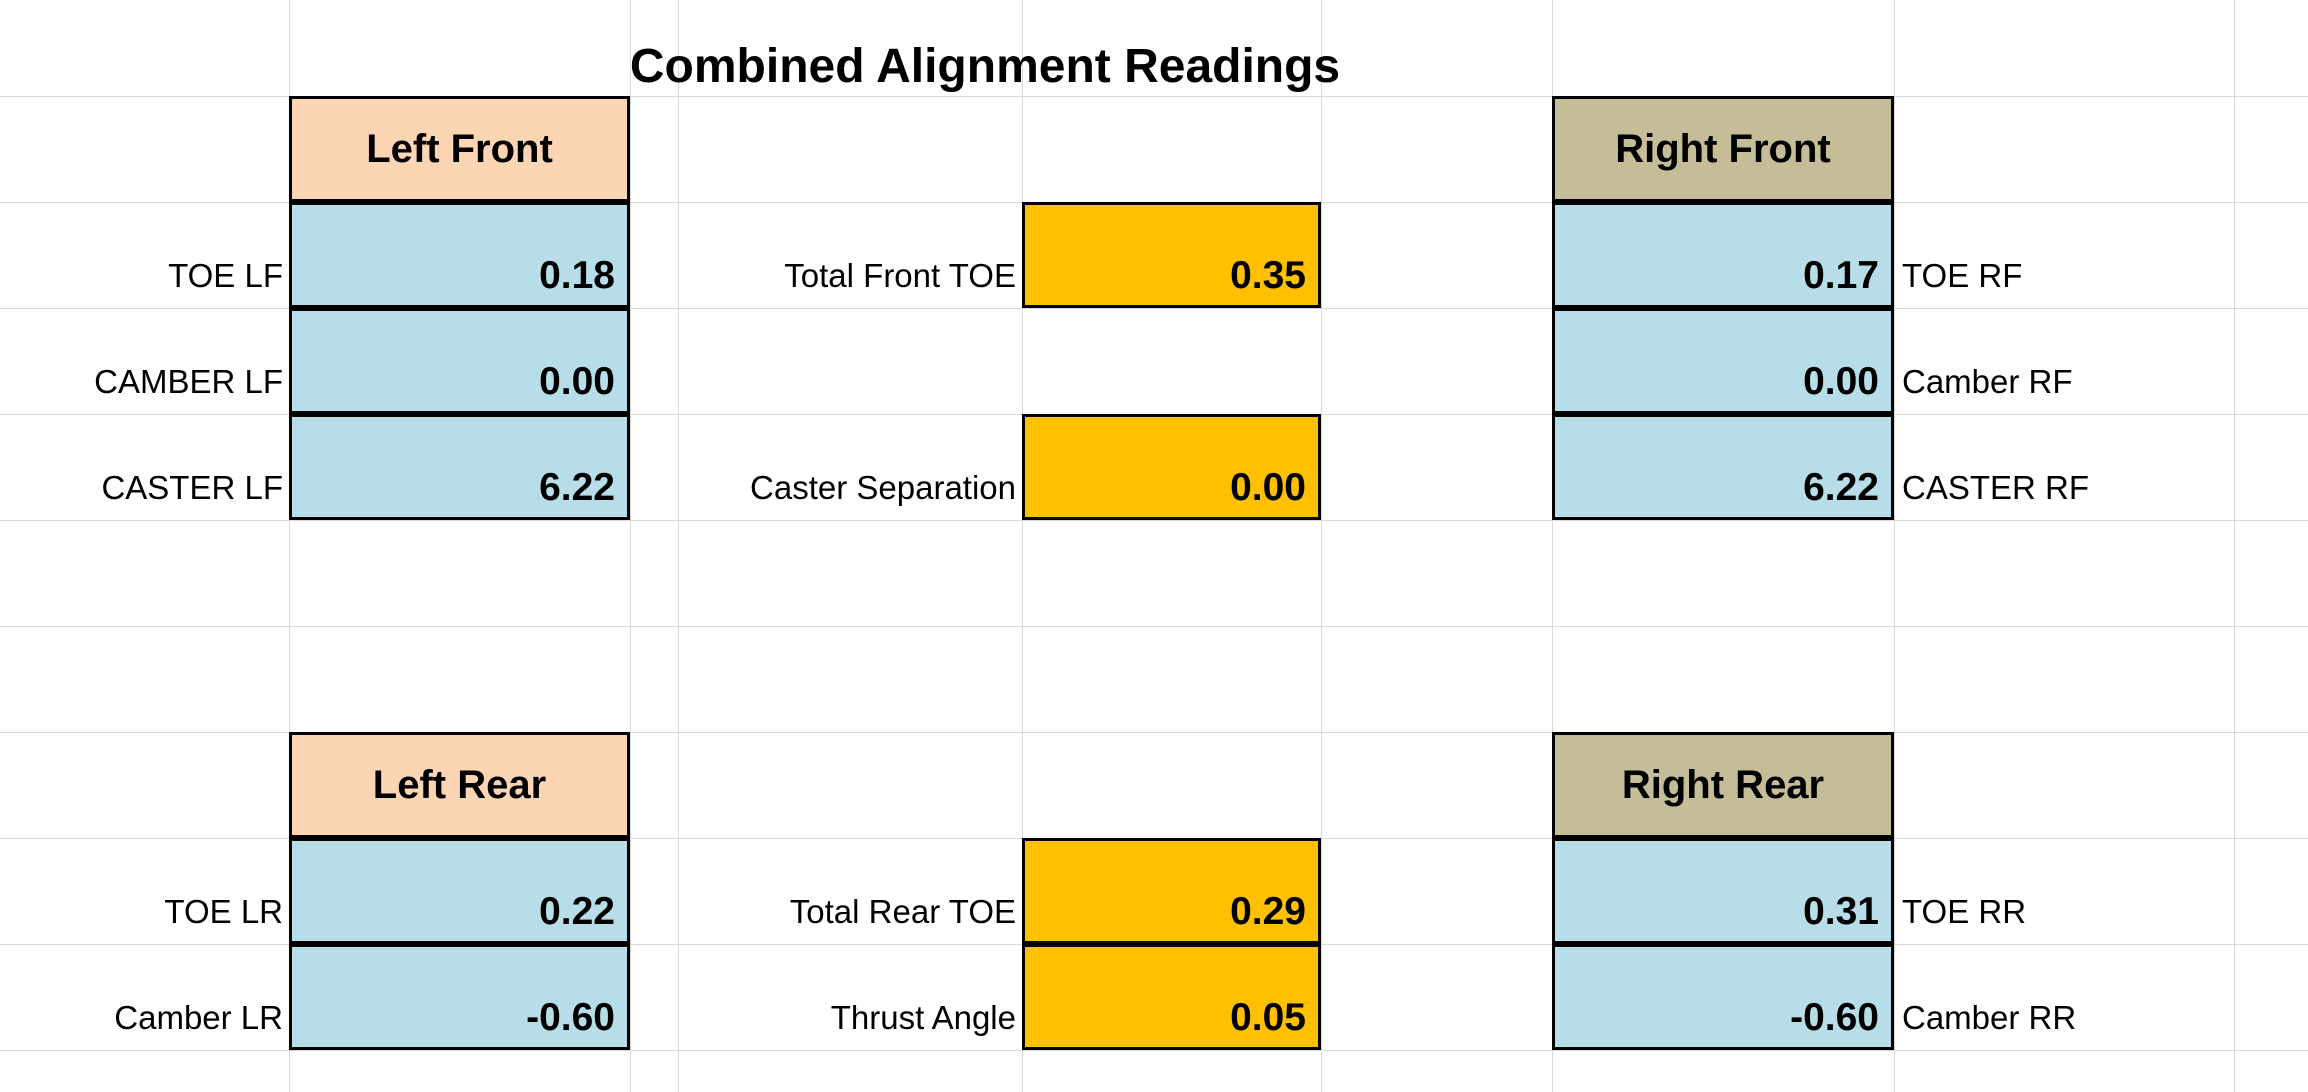  Describe the element at coordinates (459, 997) in the screenshot. I see `cell-camber-lr: -0.60` at that location.